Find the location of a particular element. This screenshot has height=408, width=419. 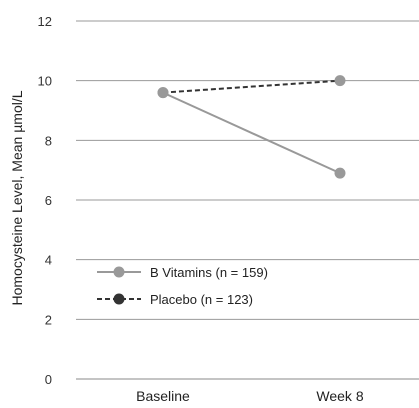

y-tick-label: 12 is located at coordinates (45, 21).